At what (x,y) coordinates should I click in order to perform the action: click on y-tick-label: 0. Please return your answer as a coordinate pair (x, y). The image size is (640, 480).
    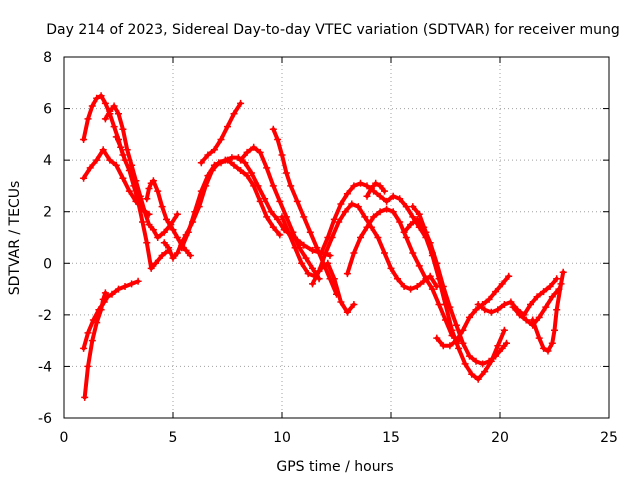
    Looking at the image, I should click on (47, 264).